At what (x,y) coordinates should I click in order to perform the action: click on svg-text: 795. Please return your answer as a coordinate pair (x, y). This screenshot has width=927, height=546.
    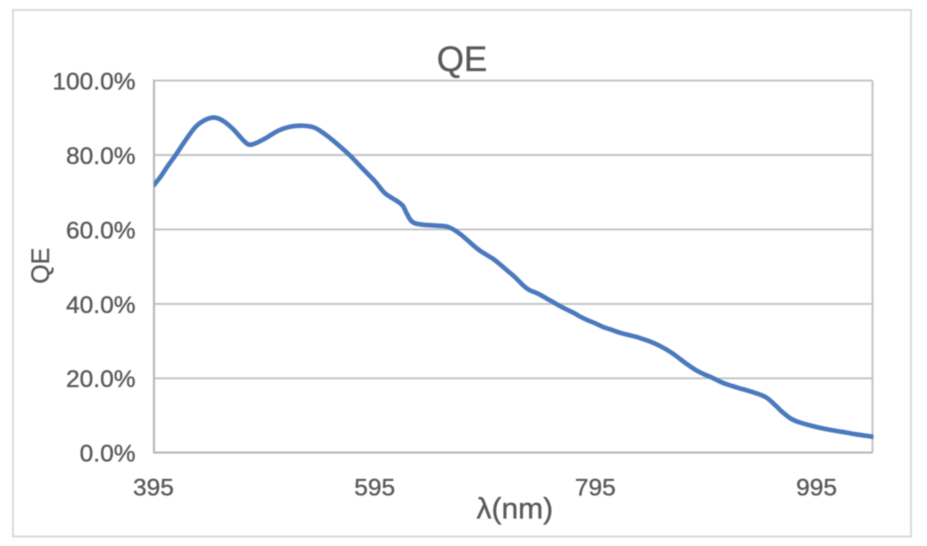
    Looking at the image, I should click on (595, 488).